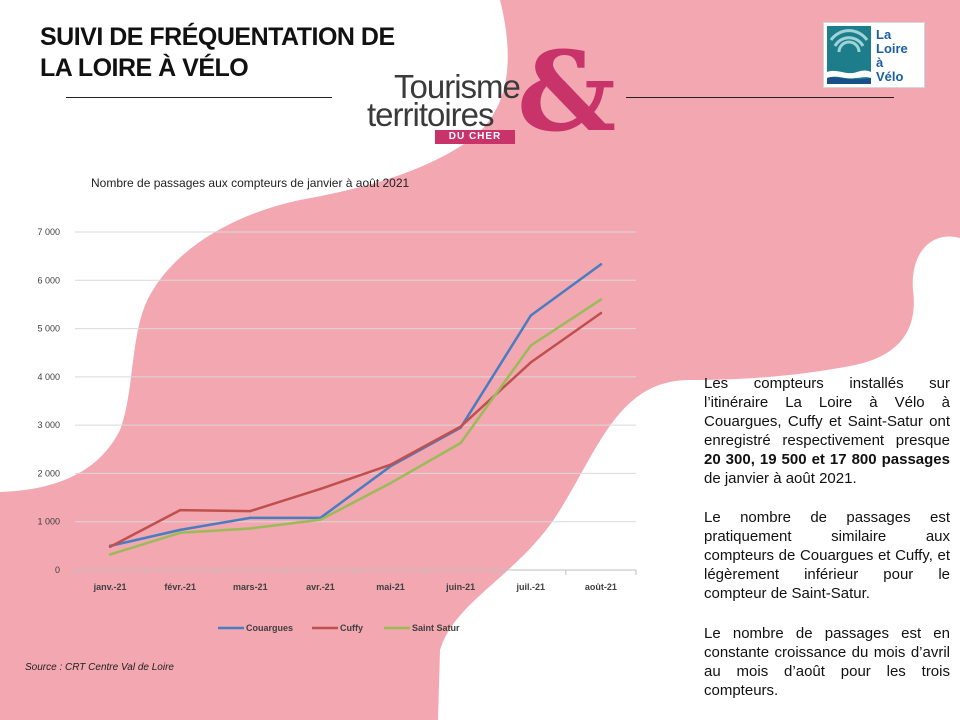  What do you see at coordinates (48, 425) in the screenshot?
I see `y-tick-label: 3 000` at bounding box center [48, 425].